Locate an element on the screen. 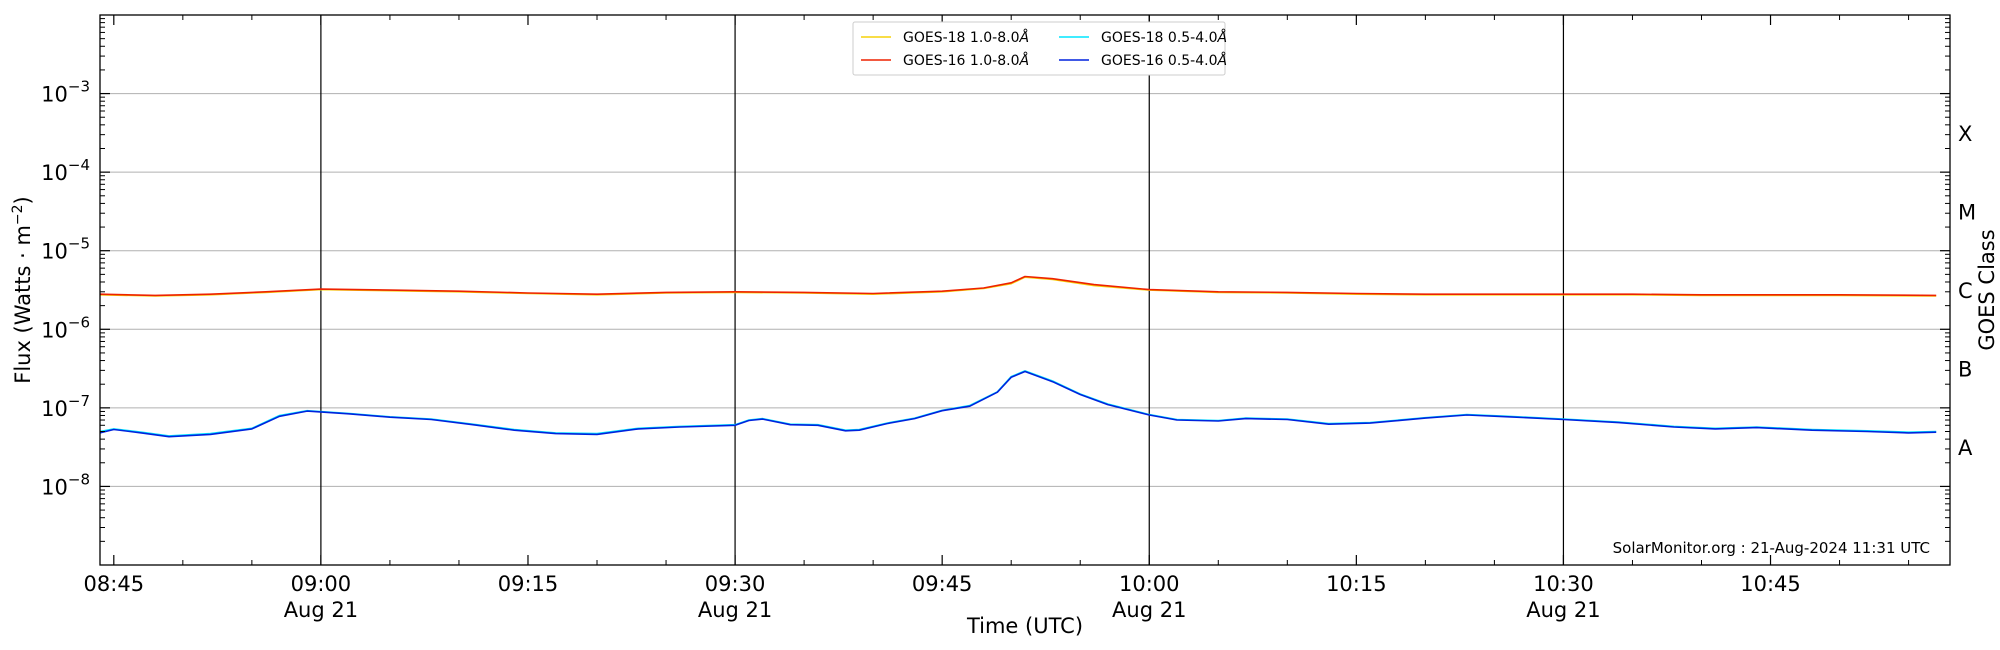 The height and width of the screenshot is (650, 2000). y-tick-exponent: −5 is located at coordinates (79, 244).